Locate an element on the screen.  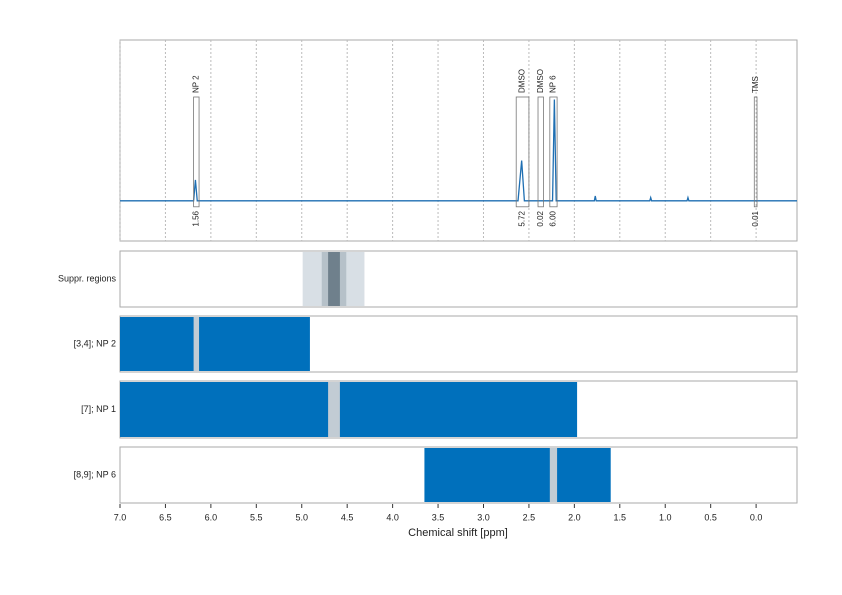
track-label: [3,4]; NP 2 is located at coordinates (95, 343).